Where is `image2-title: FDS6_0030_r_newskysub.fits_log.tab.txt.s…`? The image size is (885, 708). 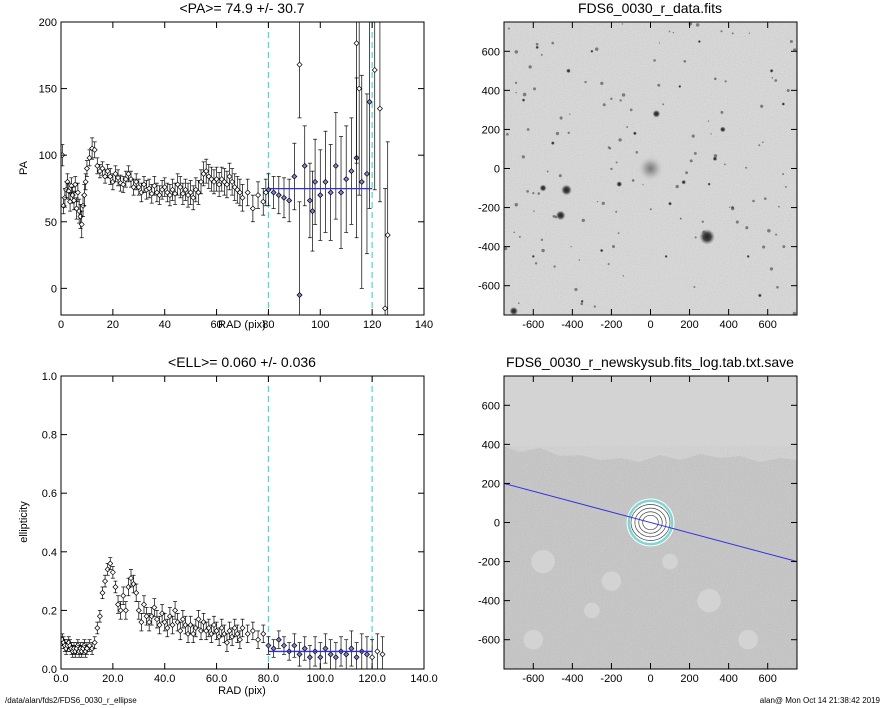 image2-title: FDS6_0030_r_newskysub.fits_log.tab.txt.s… is located at coordinates (650, 362).